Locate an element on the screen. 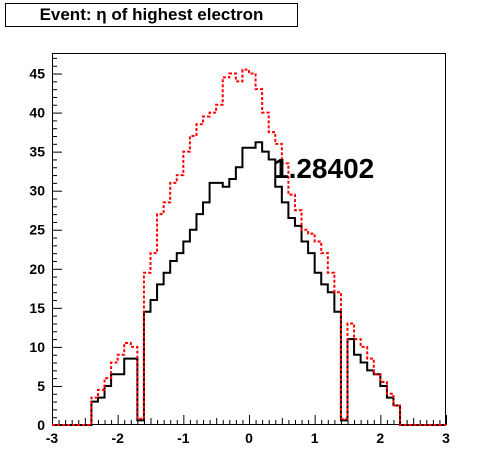  y-tick-label: 40 is located at coordinates (37, 113).